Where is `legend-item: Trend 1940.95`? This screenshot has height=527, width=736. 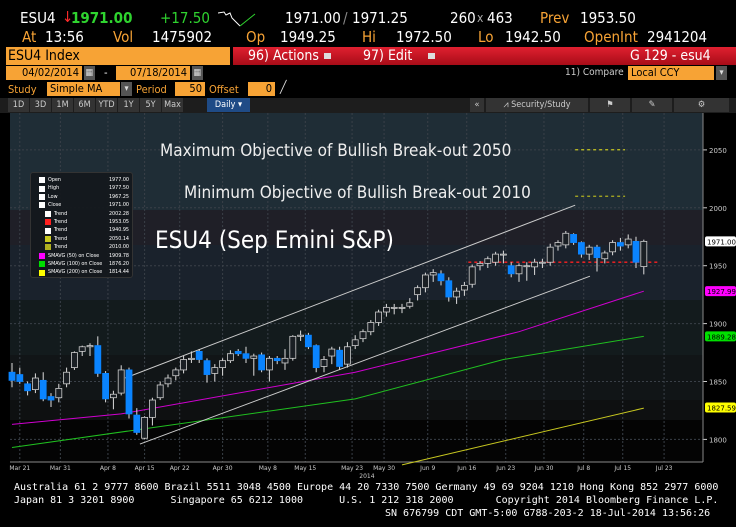
legend-item: Trend 1940.95 is located at coordinates (82, 230).